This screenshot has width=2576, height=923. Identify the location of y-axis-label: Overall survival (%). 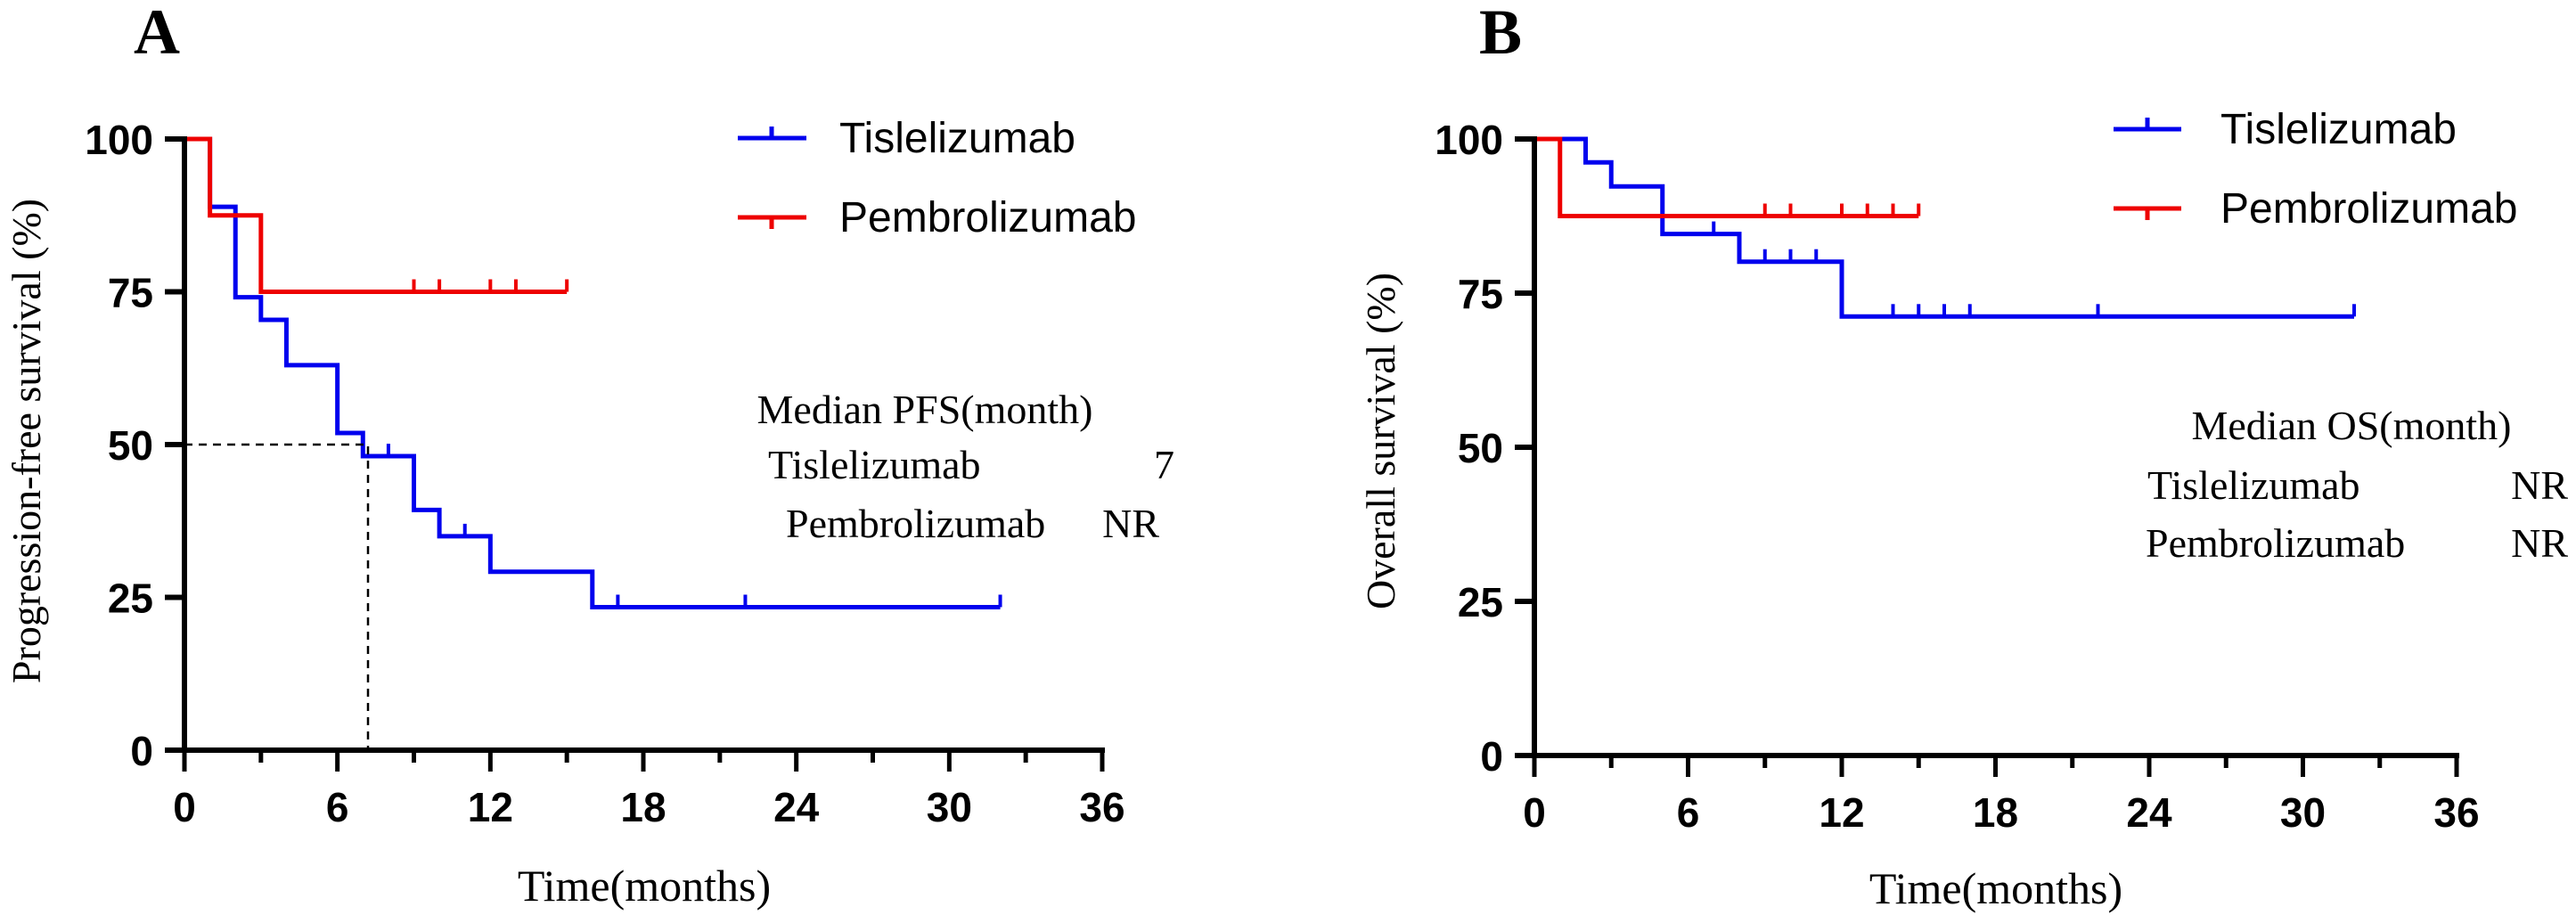
(1380, 441).